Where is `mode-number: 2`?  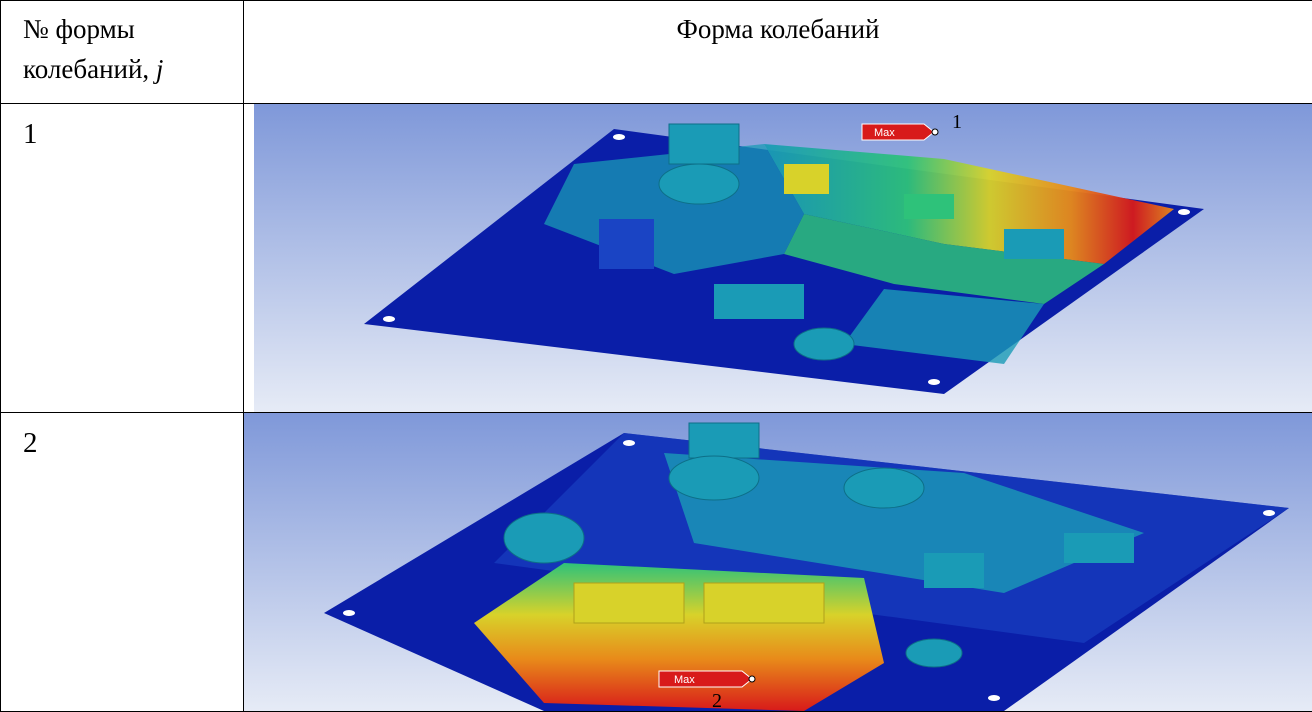 mode-number: 2 is located at coordinates (30, 443).